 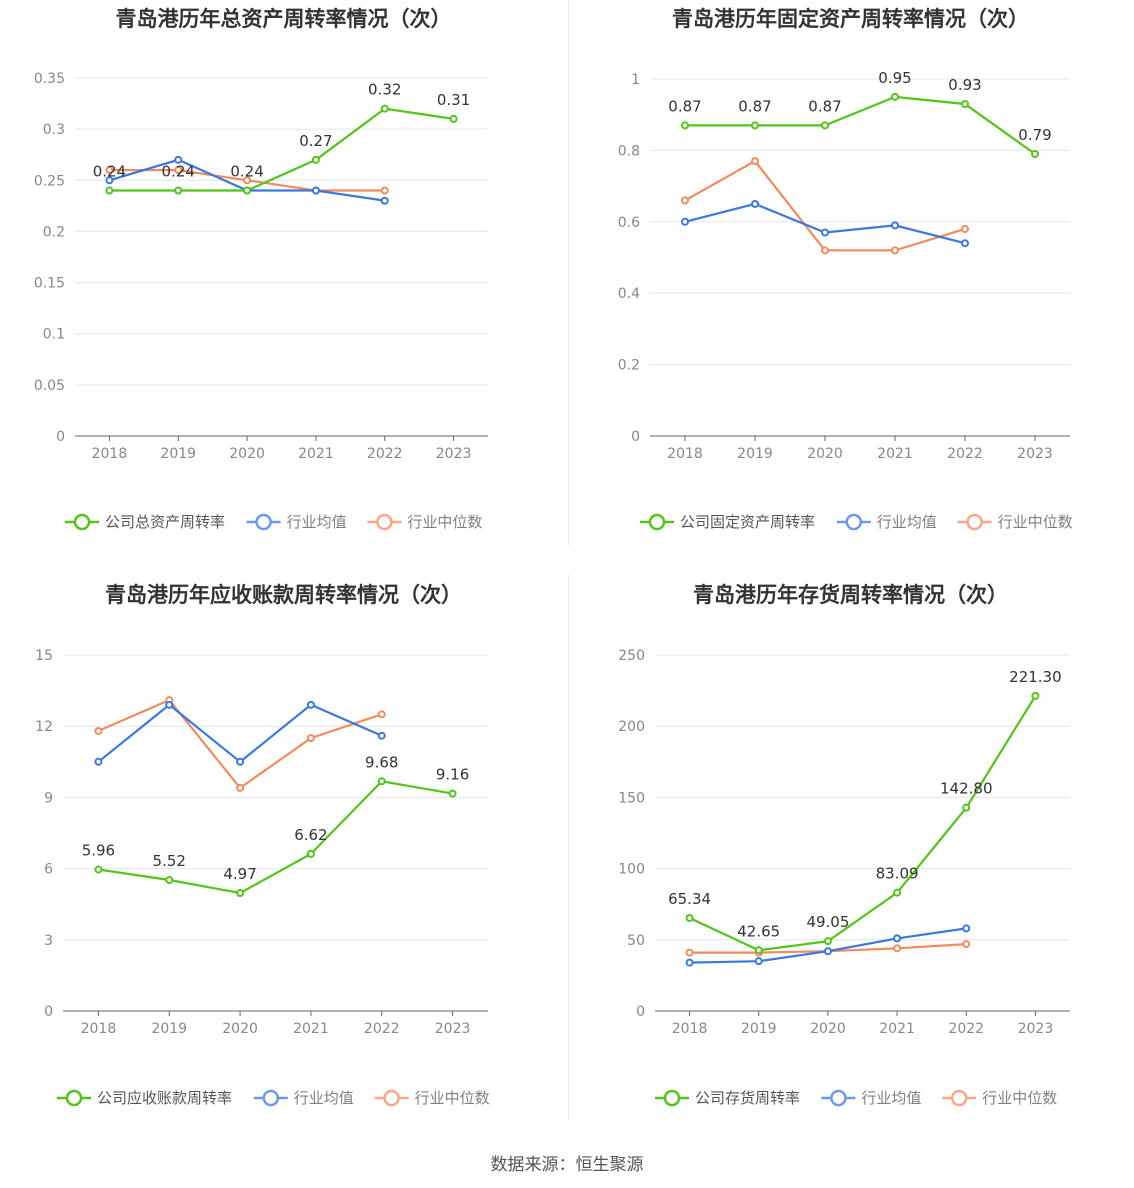 What do you see at coordinates (850, 19) in the screenshot?
I see `chart-title: 青岛港历年固定资产周转率情况（次）` at bounding box center [850, 19].